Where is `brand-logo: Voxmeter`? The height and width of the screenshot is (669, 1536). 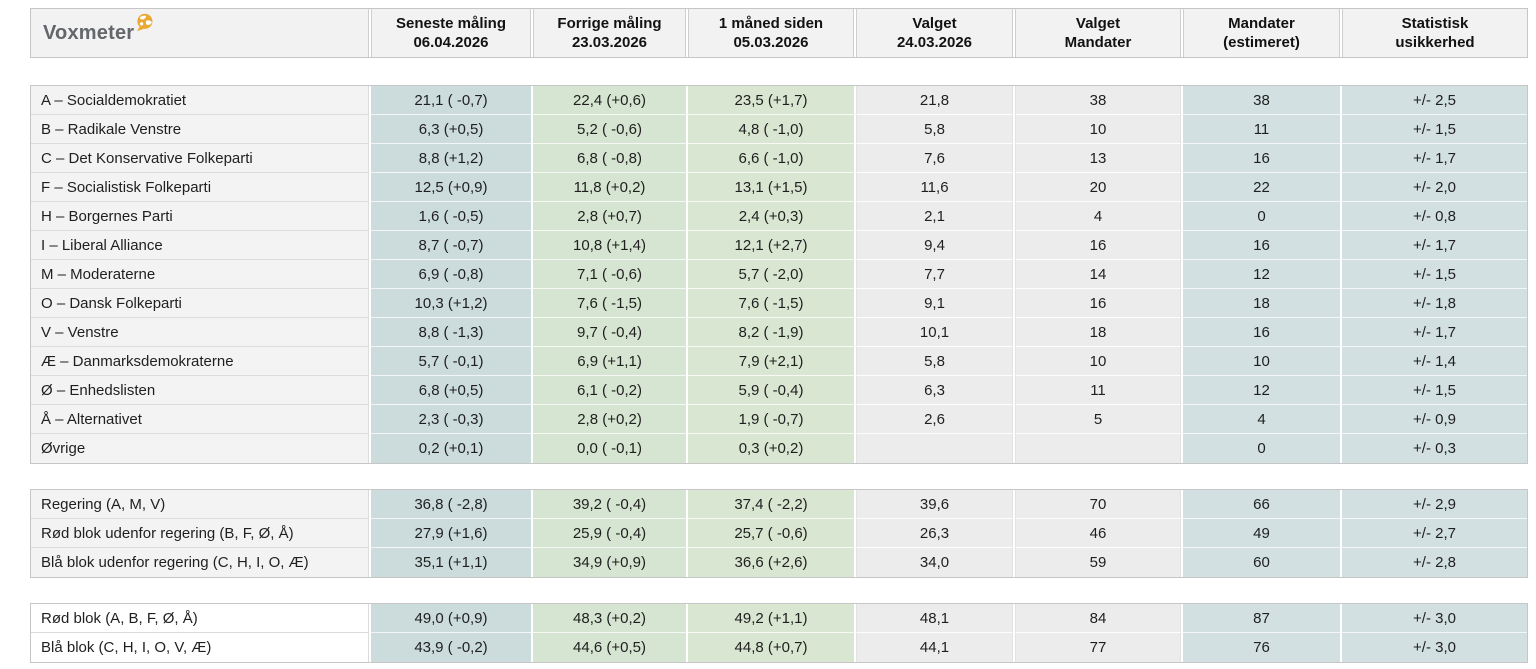
brand-logo: Voxmeter is located at coordinates (98, 29).